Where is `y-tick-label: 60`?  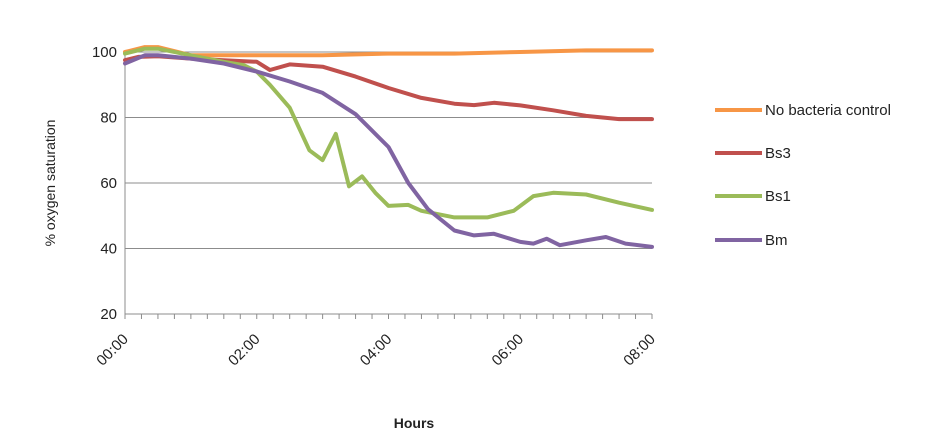 y-tick-label: 60 is located at coordinates (108, 183).